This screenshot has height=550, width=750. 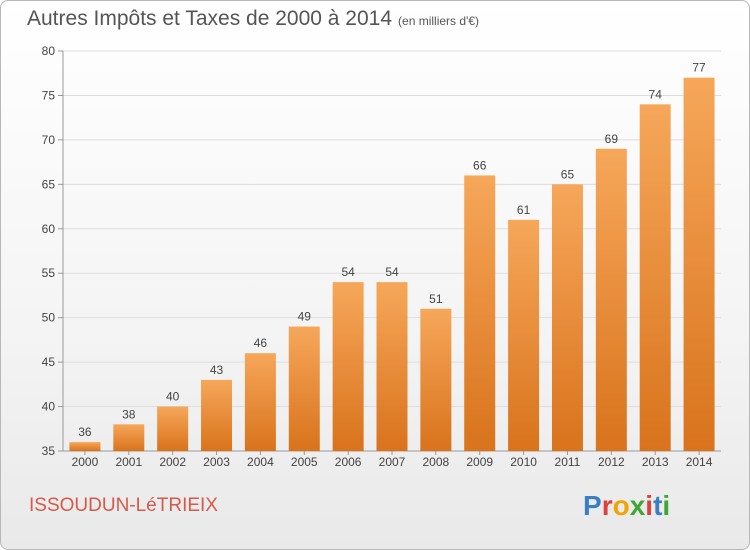 What do you see at coordinates (523, 462) in the screenshot?
I see `x-tick-label: 2010` at bounding box center [523, 462].